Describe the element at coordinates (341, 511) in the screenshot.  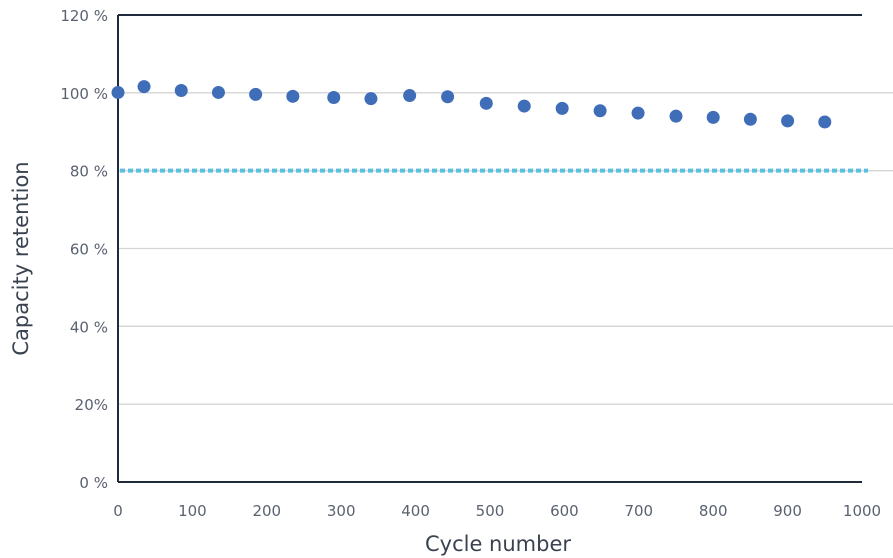
I see `x-tick-label: 300` at that location.